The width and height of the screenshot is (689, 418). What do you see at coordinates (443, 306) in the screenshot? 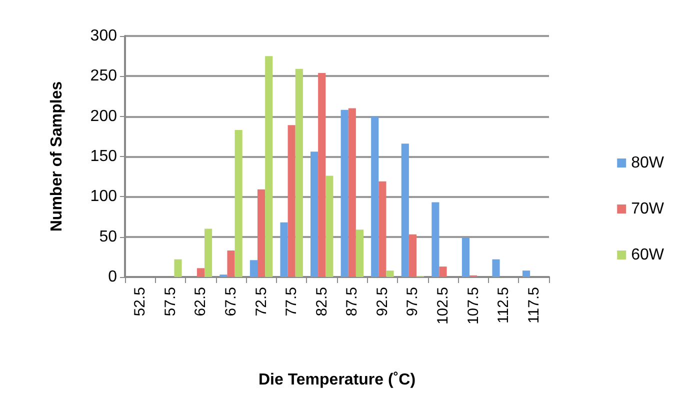
I see `x-tick-label: 102.5` at bounding box center [443, 306].